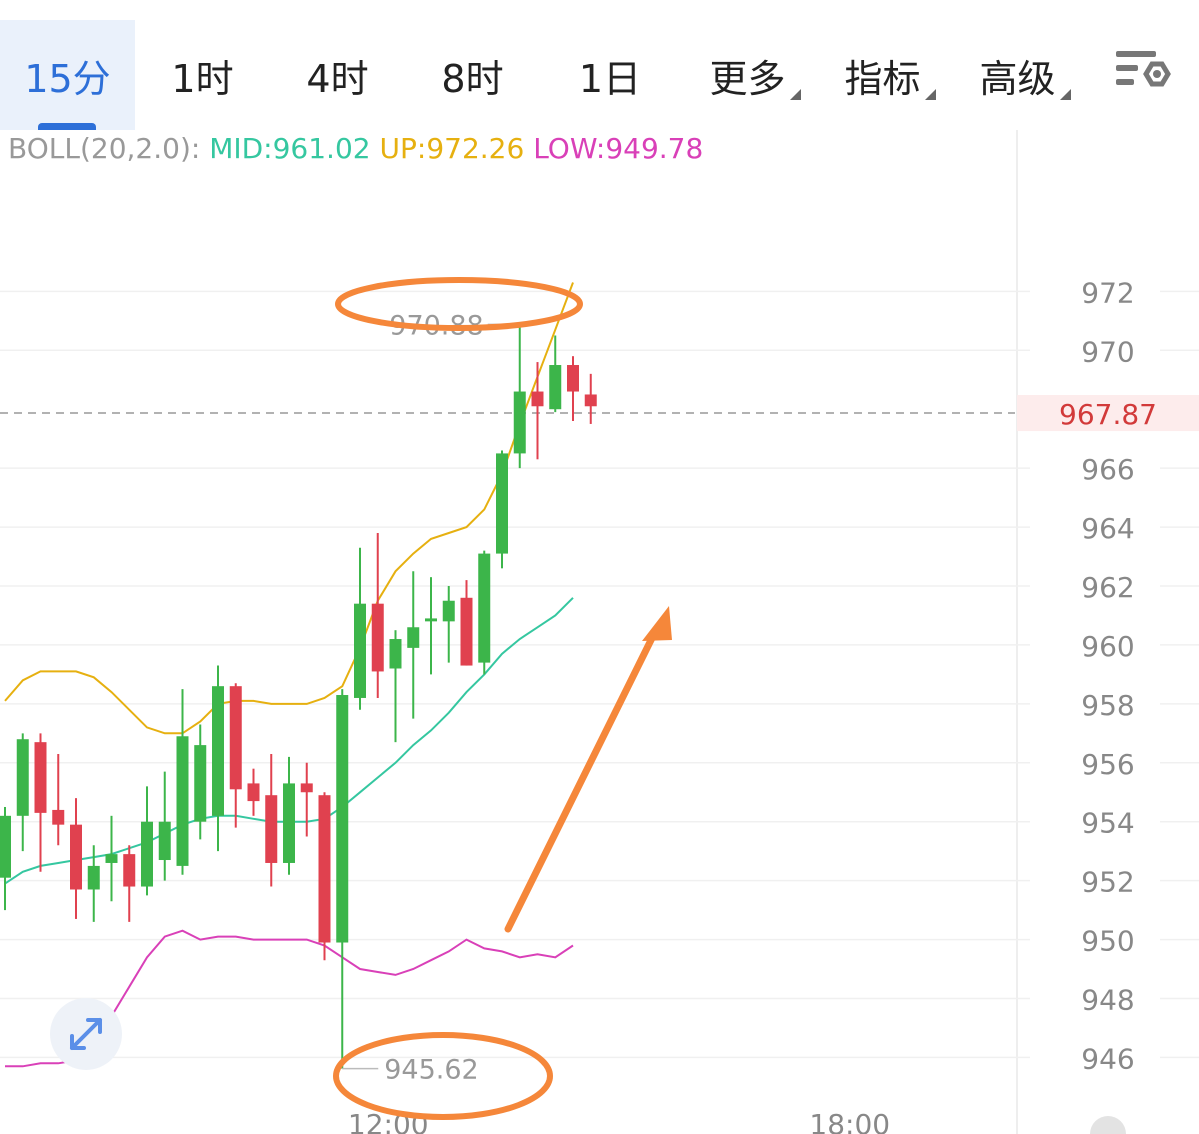 This screenshot has width=1199, height=1134. I want to click on current-price-label: 967.87, so click(1108, 414).